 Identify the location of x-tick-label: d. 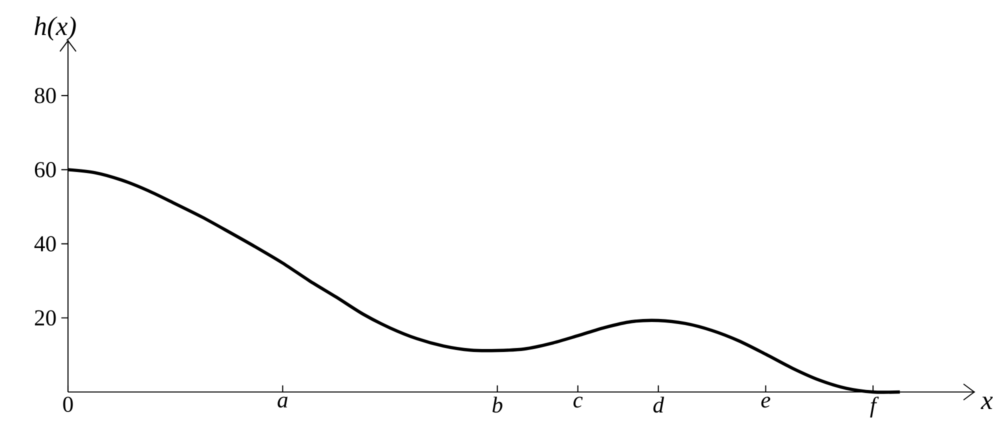
(658, 404).